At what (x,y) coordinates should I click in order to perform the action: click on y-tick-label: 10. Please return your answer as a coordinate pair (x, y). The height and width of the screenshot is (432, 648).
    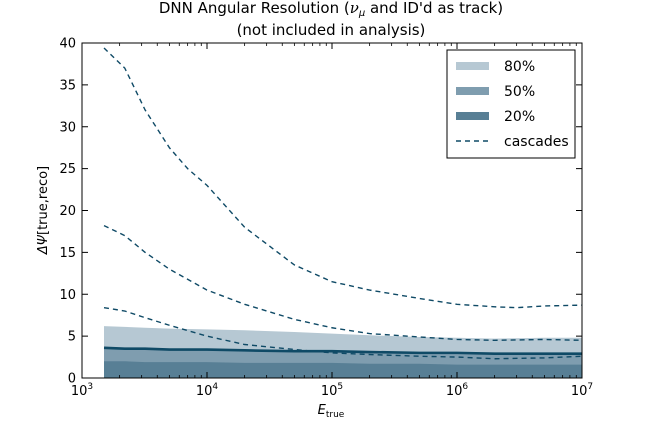
    Looking at the image, I should click on (67, 295).